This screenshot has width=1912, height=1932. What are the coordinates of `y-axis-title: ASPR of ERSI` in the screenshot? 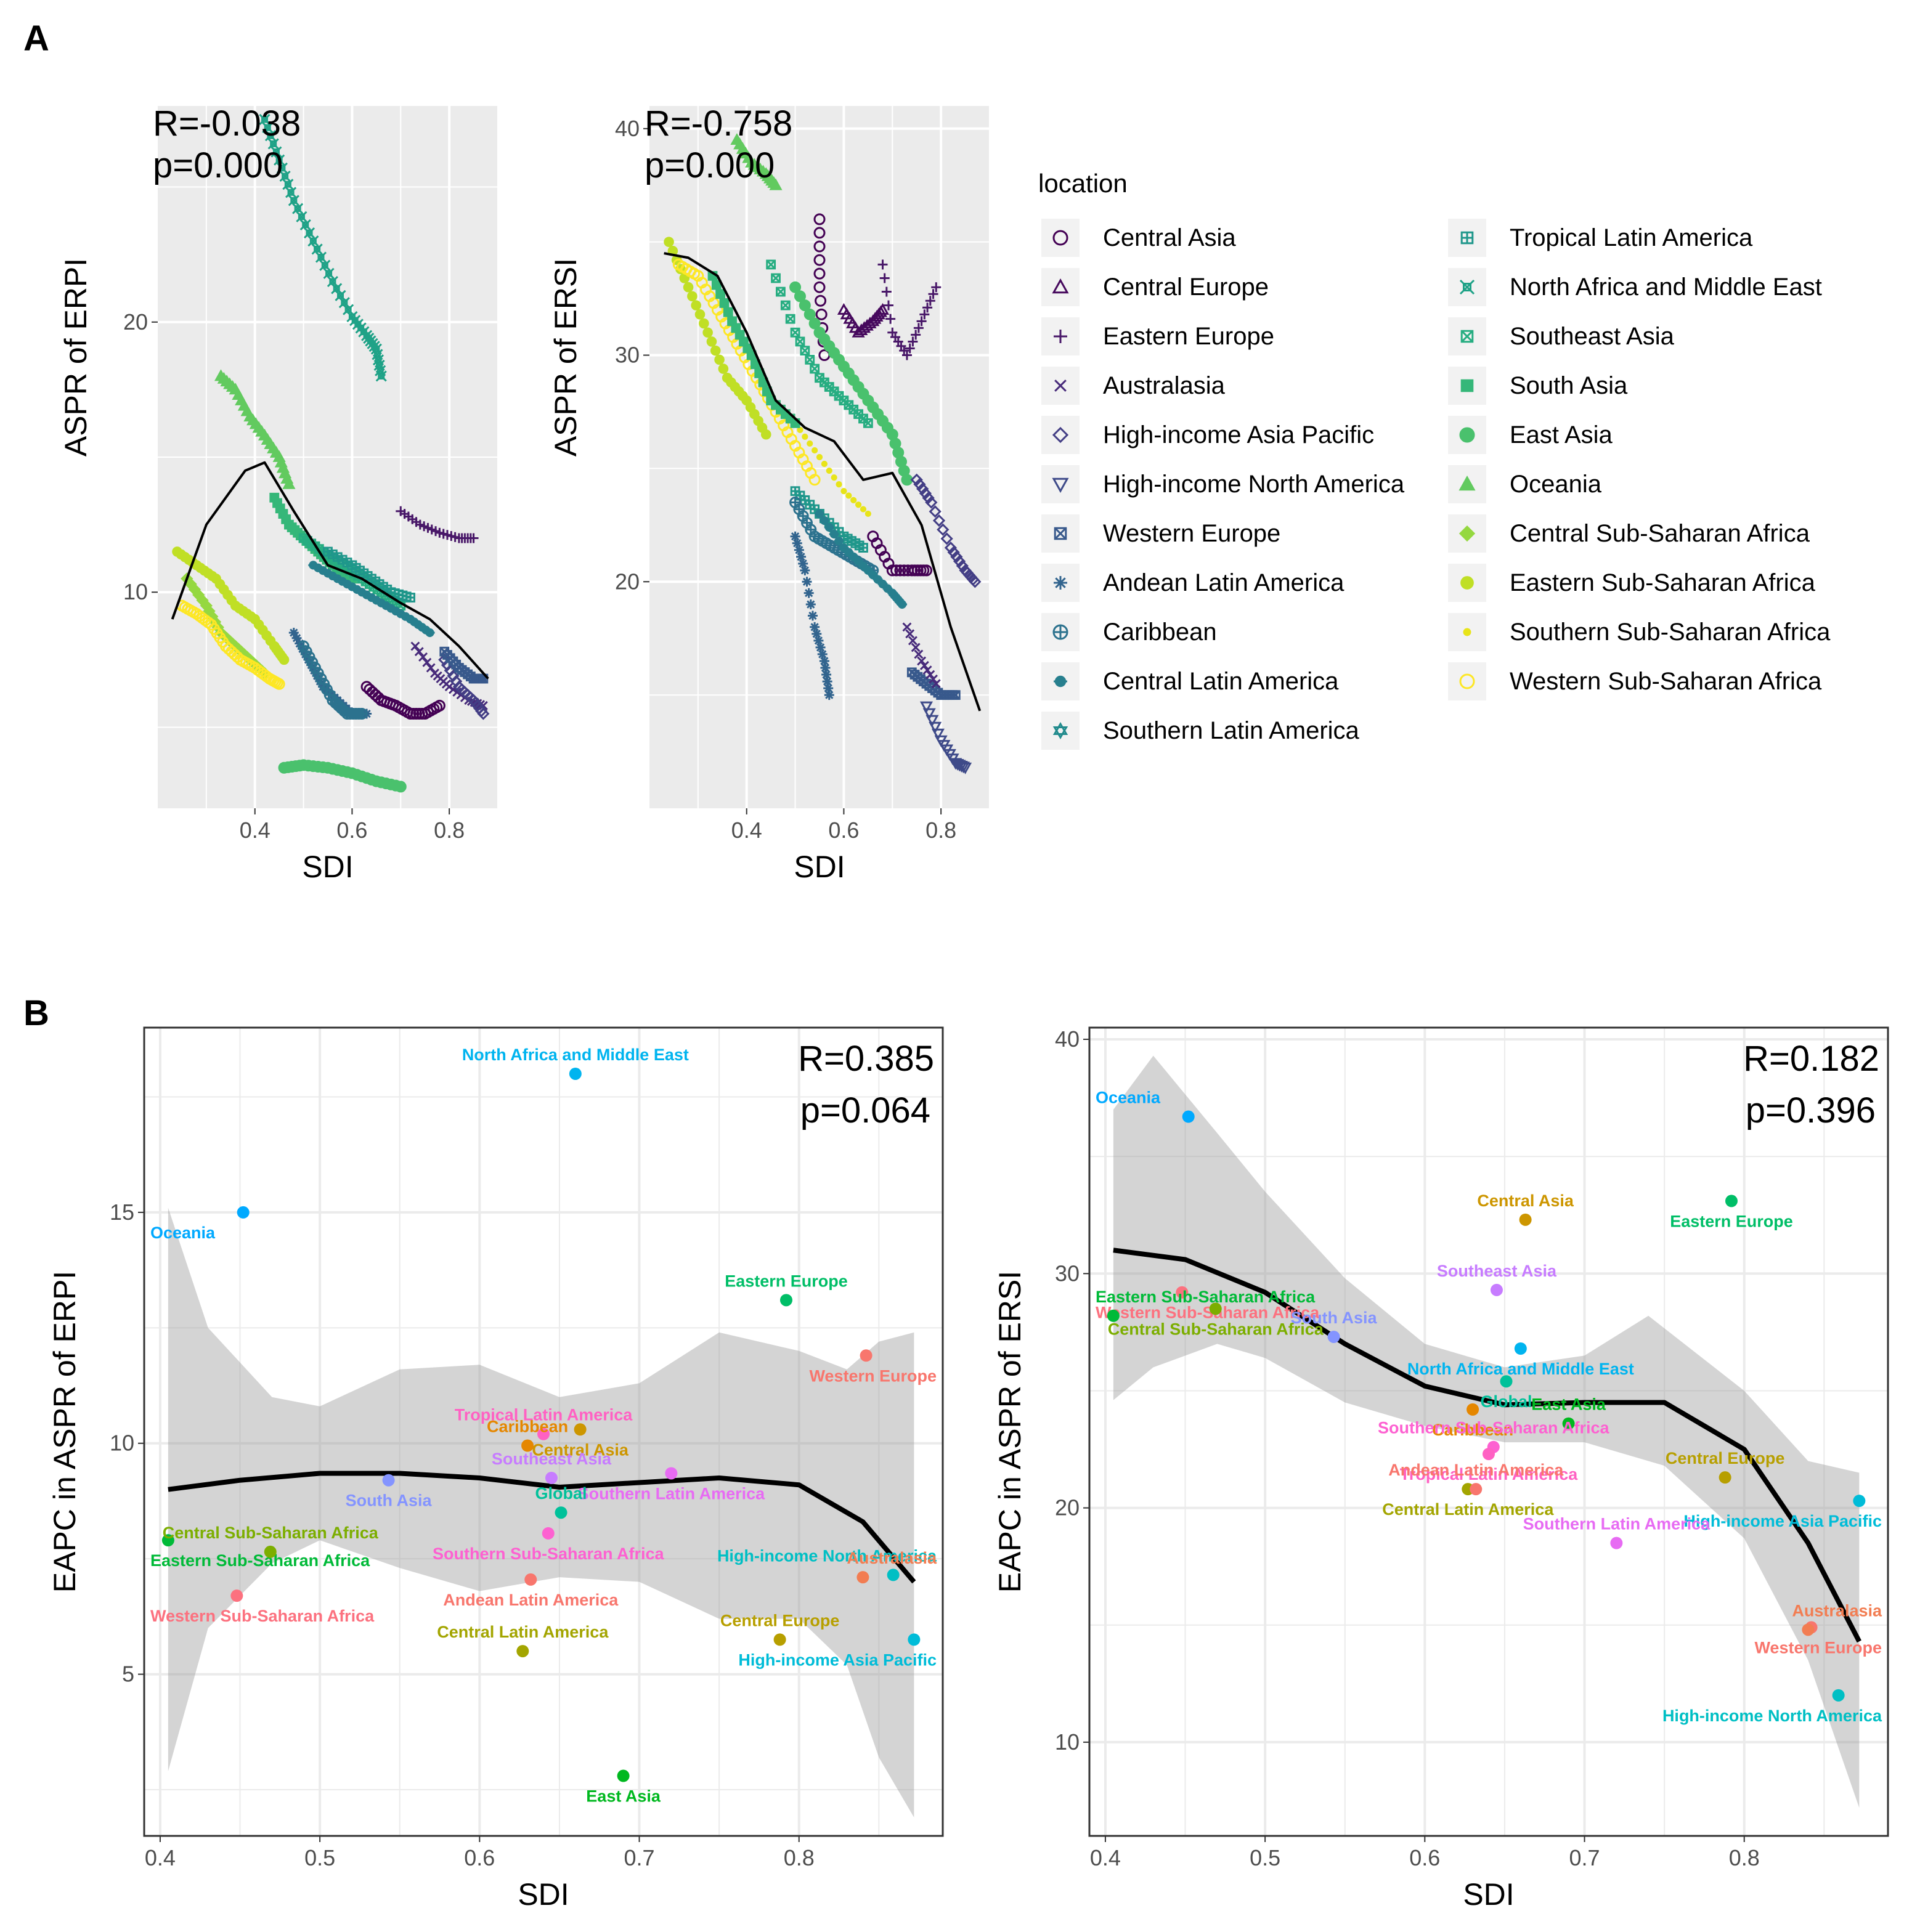 It's located at (565, 357).